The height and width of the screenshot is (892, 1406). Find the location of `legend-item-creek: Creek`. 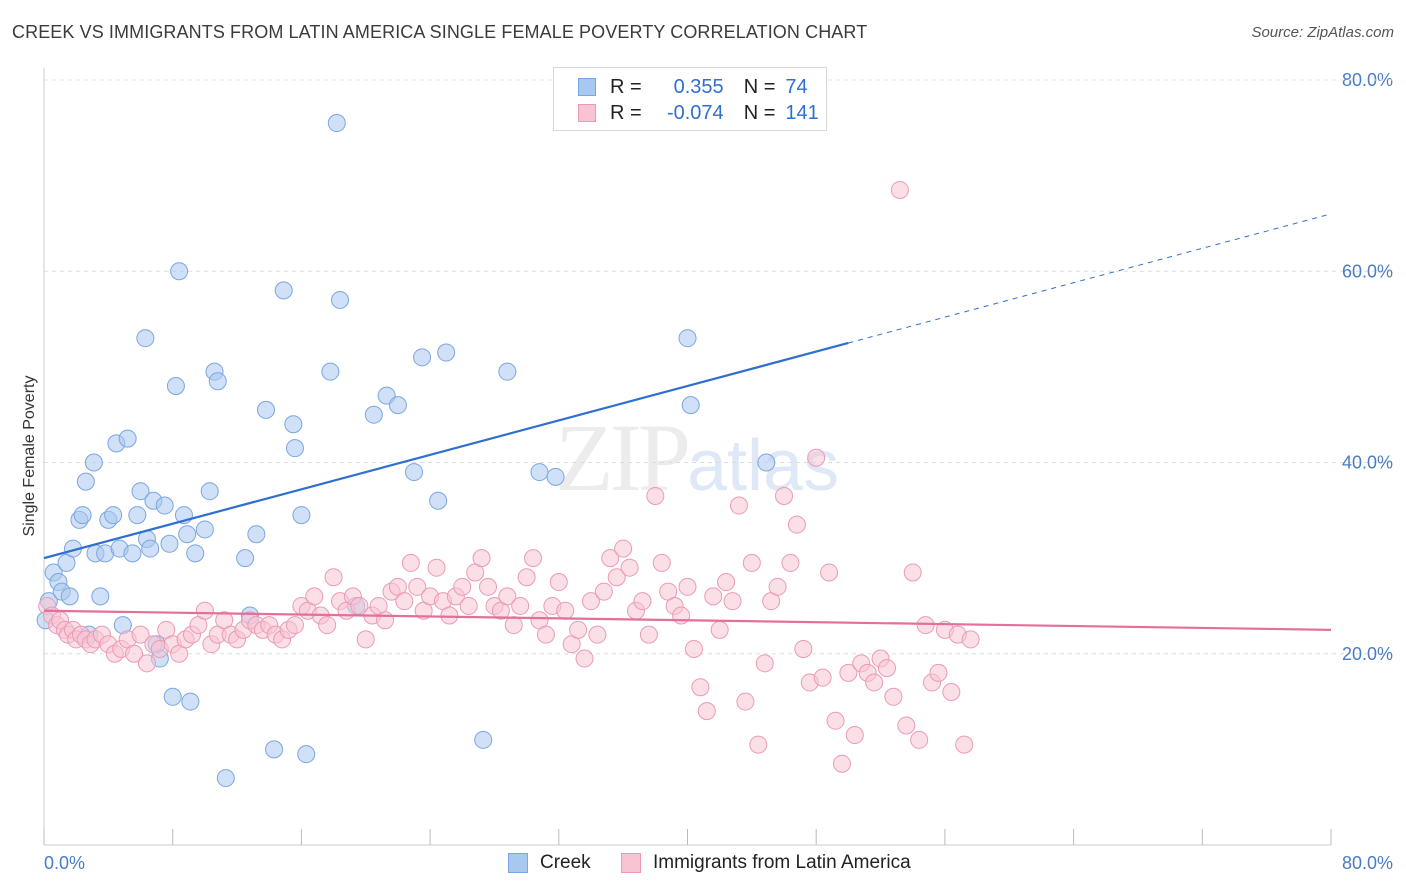

legend-item-creek: Creek is located at coordinates (549, 863).